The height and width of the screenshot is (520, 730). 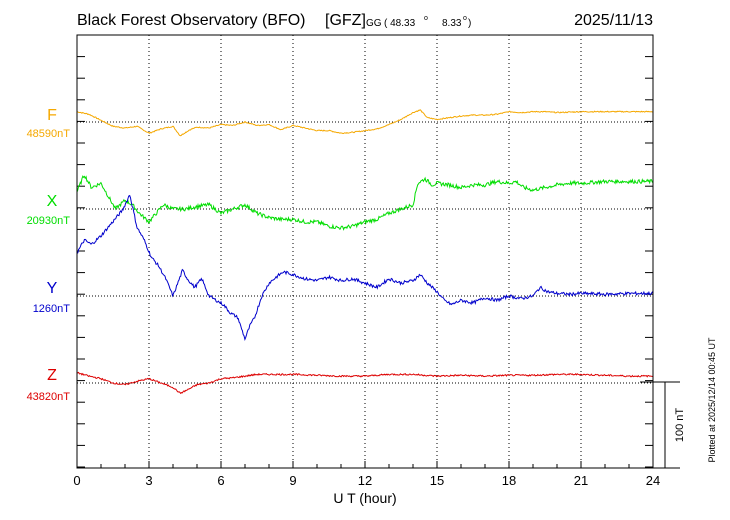 What do you see at coordinates (712, 400) in the screenshot?
I see `plotted-note: Plotted at 2025/12/14 00:45 UT` at bounding box center [712, 400].